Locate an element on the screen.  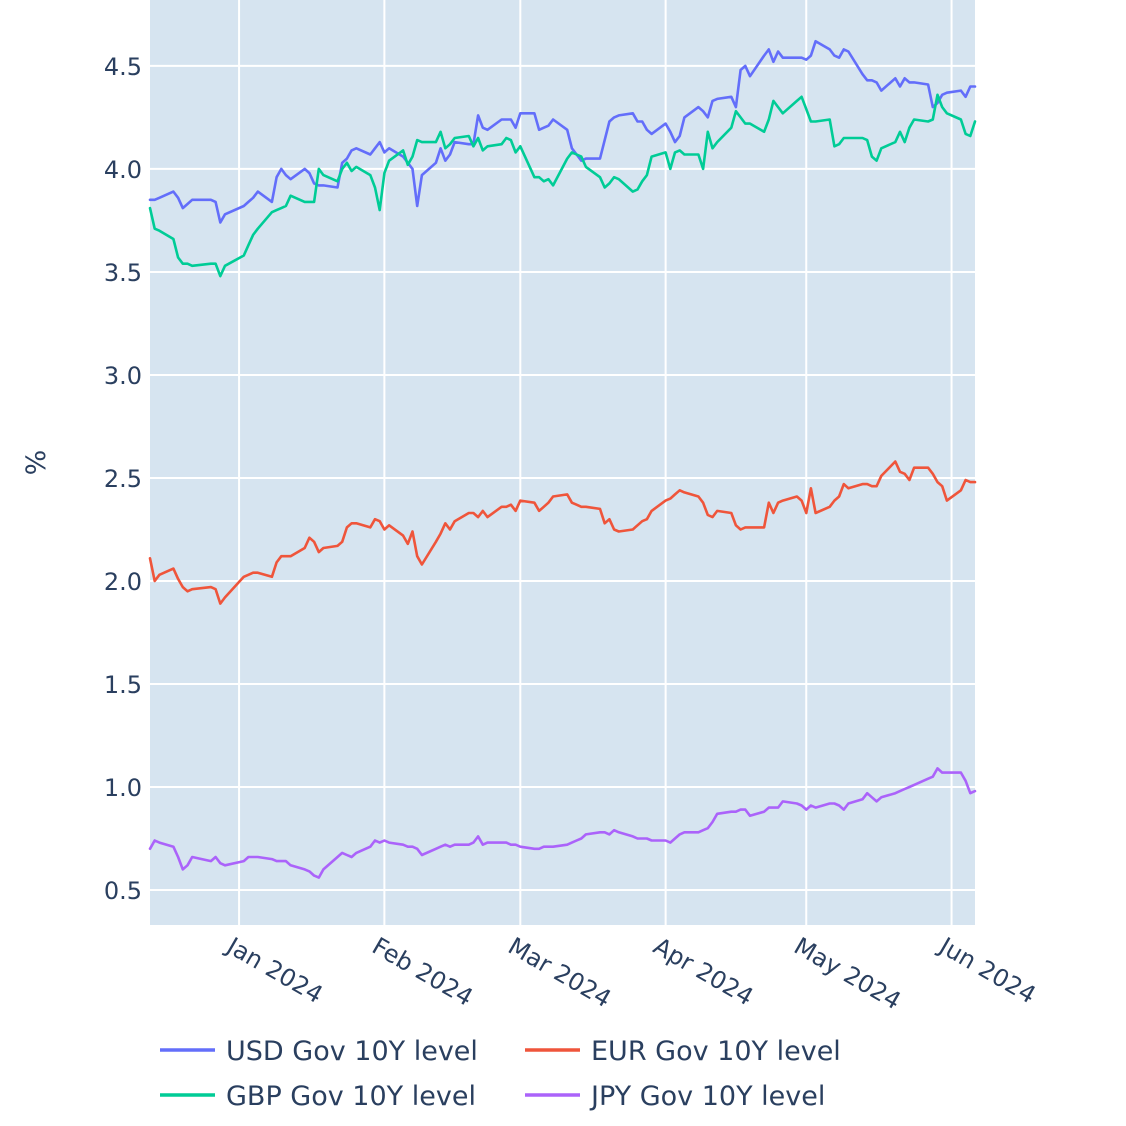
legend-item-usd: USD Gov 10Y level is located at coordinates (319, 1051).